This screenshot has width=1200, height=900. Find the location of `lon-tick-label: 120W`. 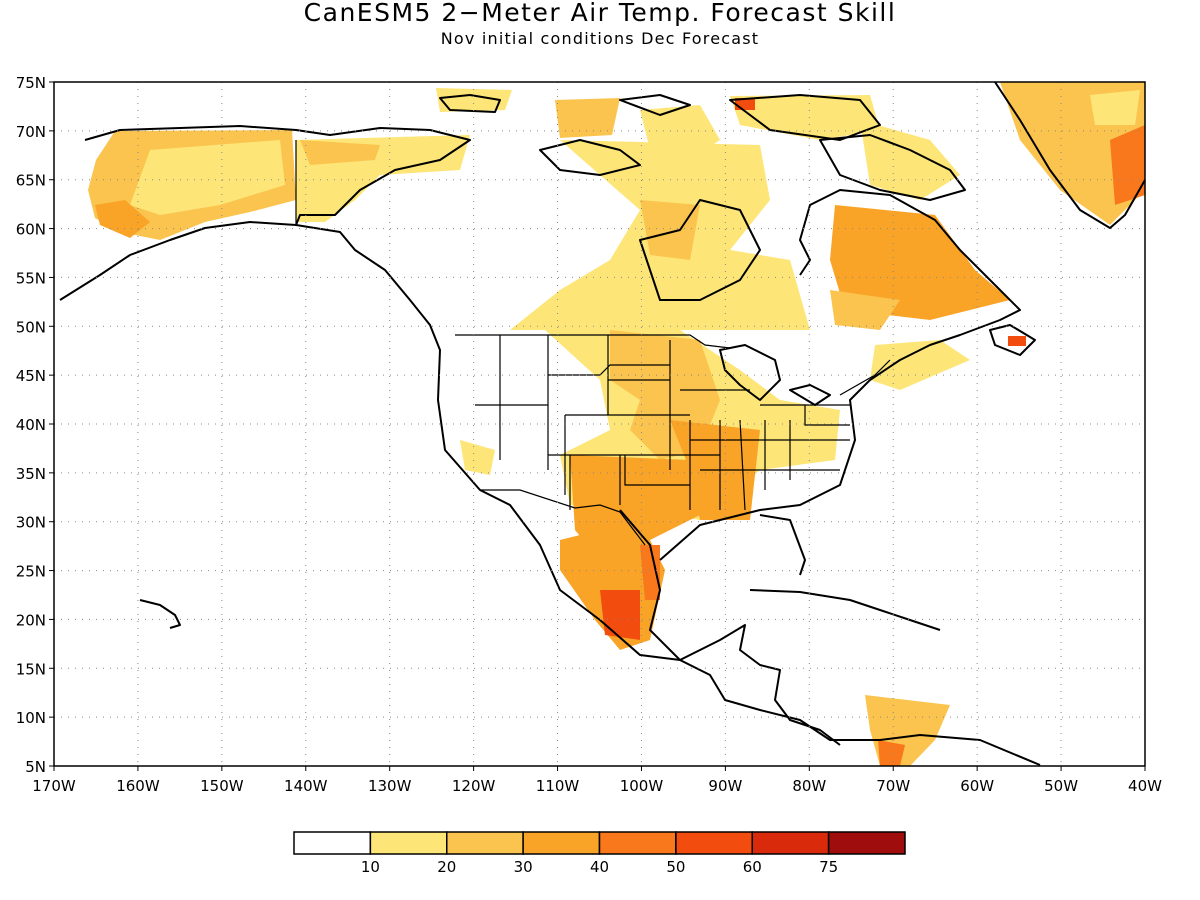

lon-tick-label: 120W is located at coordinates (474, 786).